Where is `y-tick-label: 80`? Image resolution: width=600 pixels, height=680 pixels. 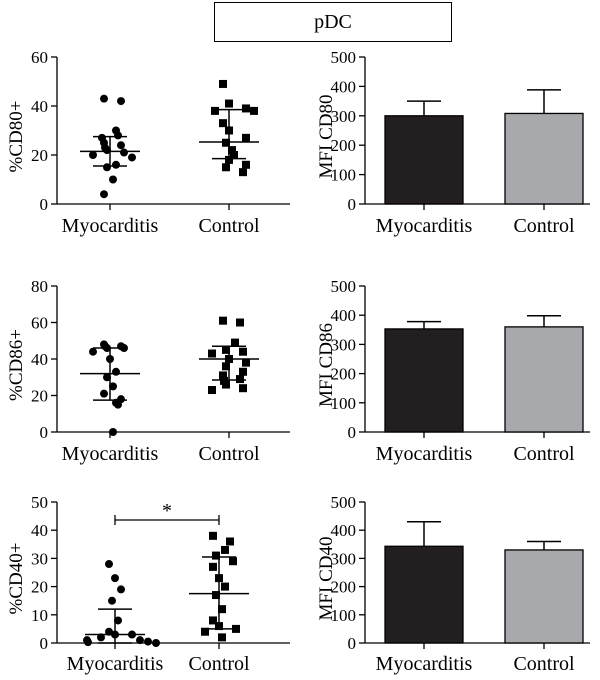 y-tick-label: 80 is located at coordinates (39, 286).